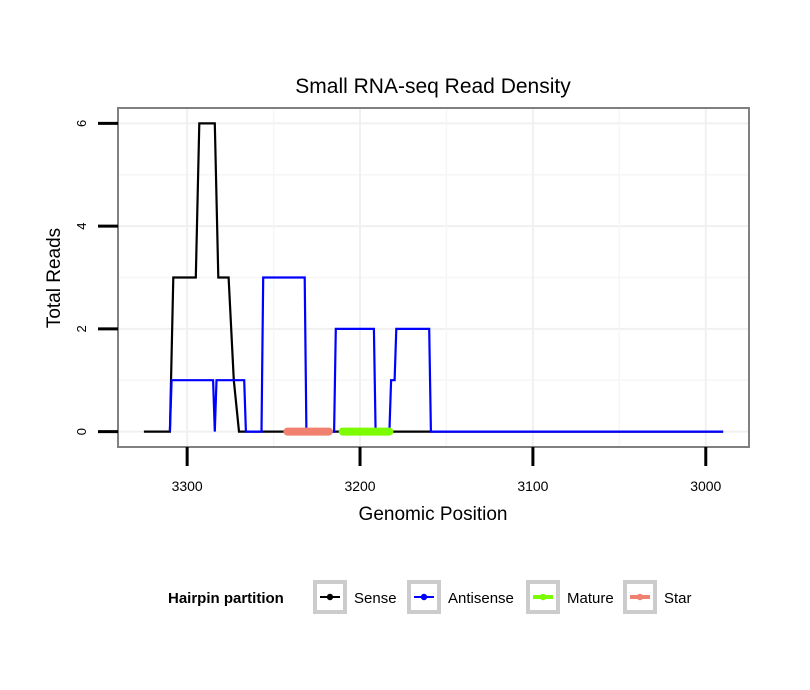 The height and width of the screenshot is (690, 810). Describe the element at coordinates (81, 328) in the screenshot. I see `y-tick-label: 2` at that location.